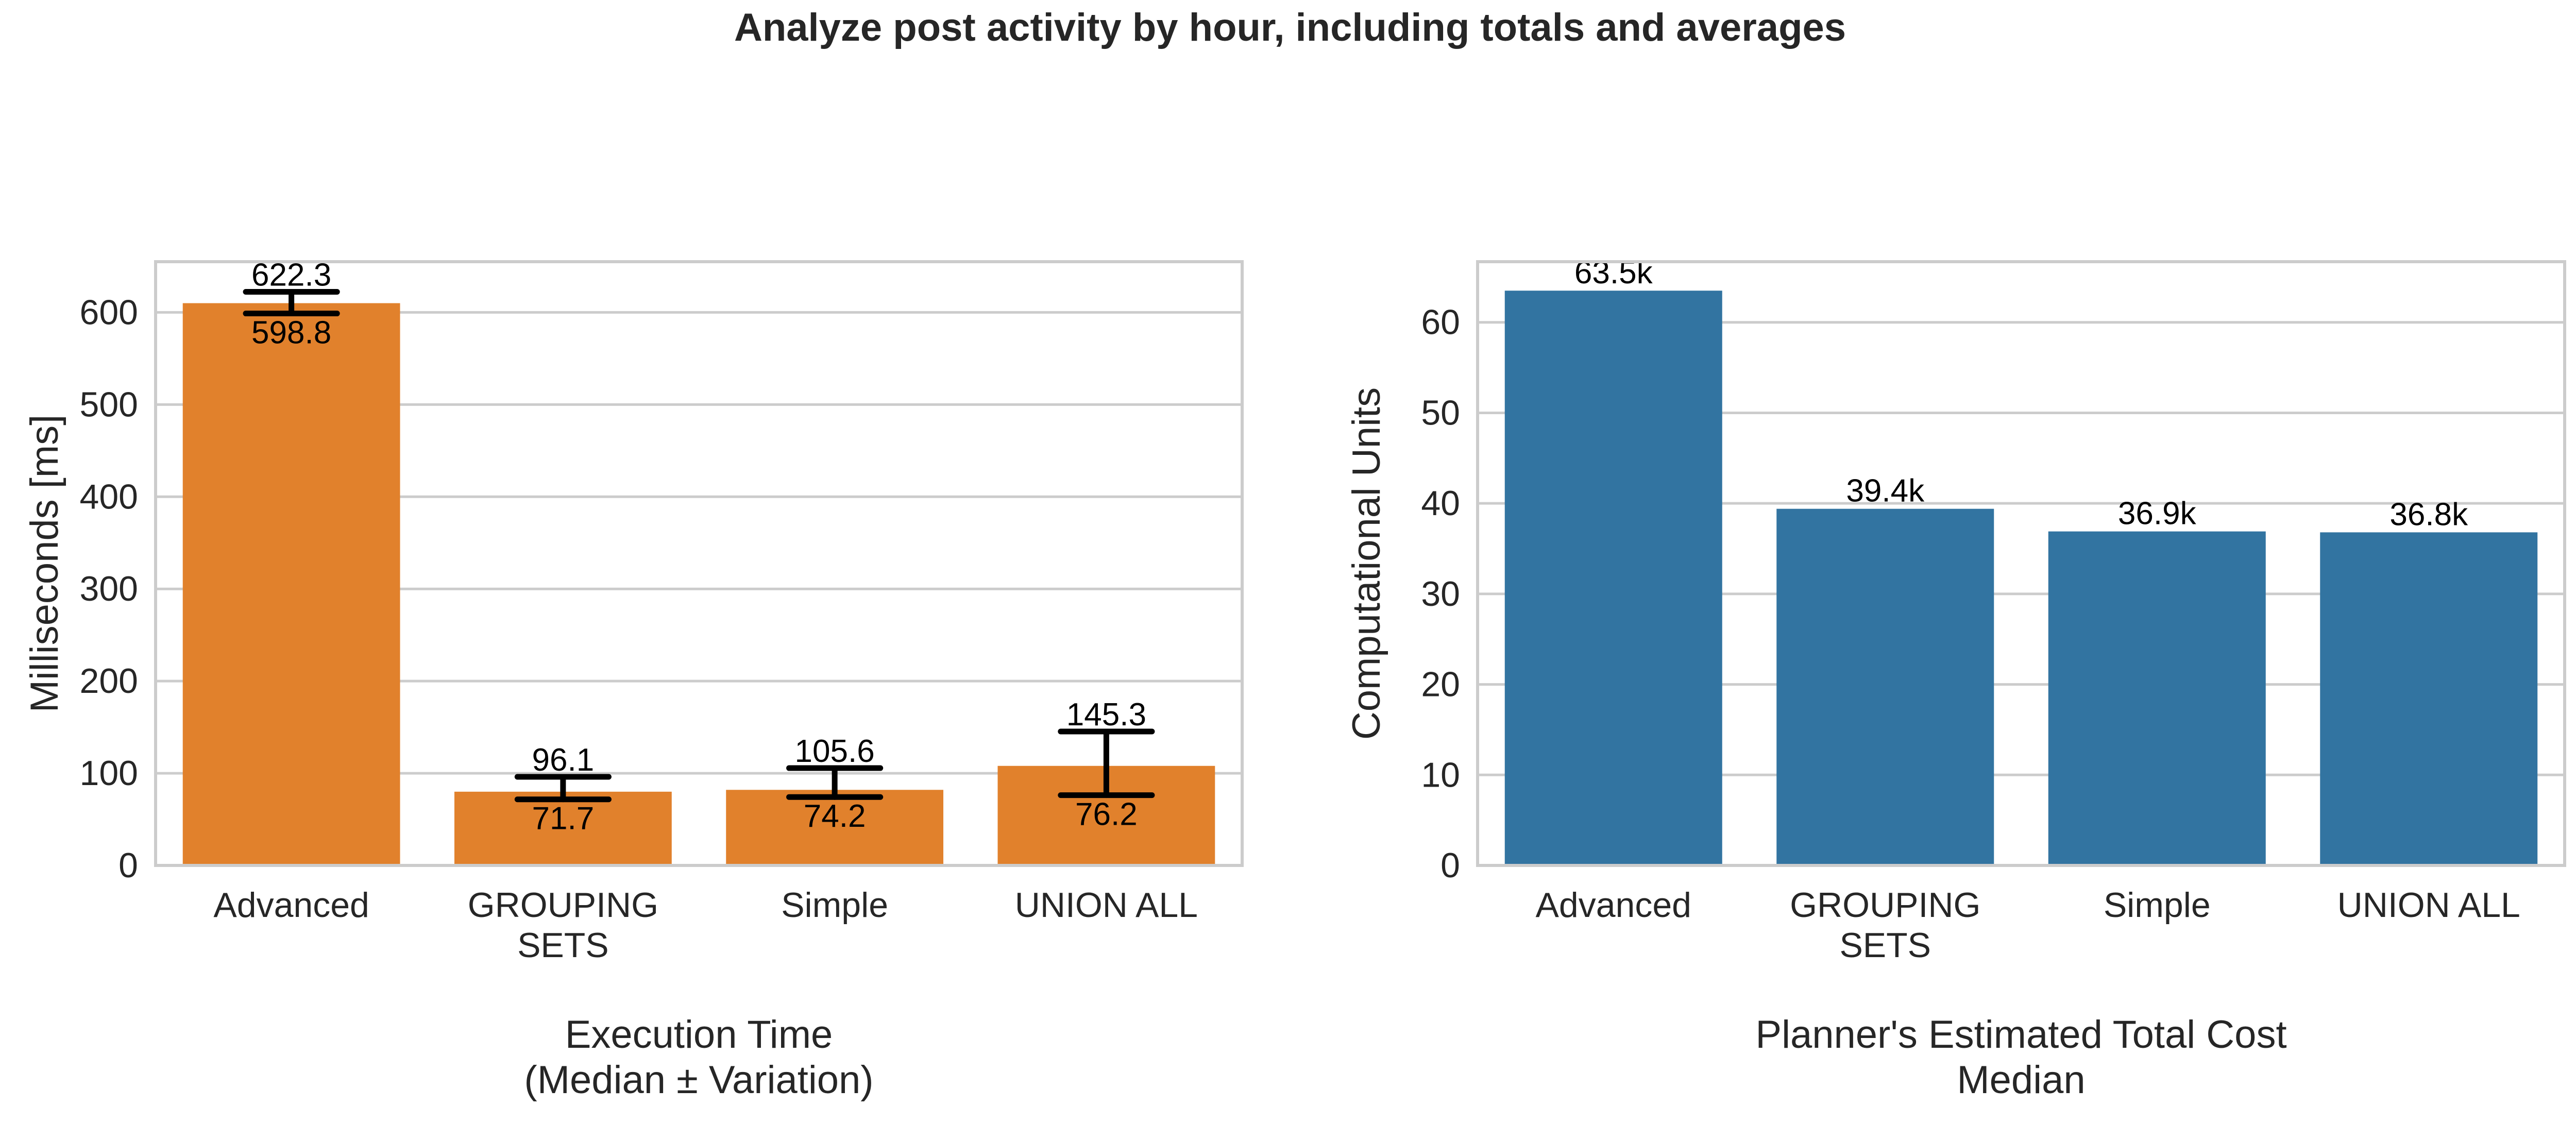  Describe the element at coordinates (2020, 1035) in the screenshot. I see `x-axis-title: Planner's Estimated Total Cost` at that location.